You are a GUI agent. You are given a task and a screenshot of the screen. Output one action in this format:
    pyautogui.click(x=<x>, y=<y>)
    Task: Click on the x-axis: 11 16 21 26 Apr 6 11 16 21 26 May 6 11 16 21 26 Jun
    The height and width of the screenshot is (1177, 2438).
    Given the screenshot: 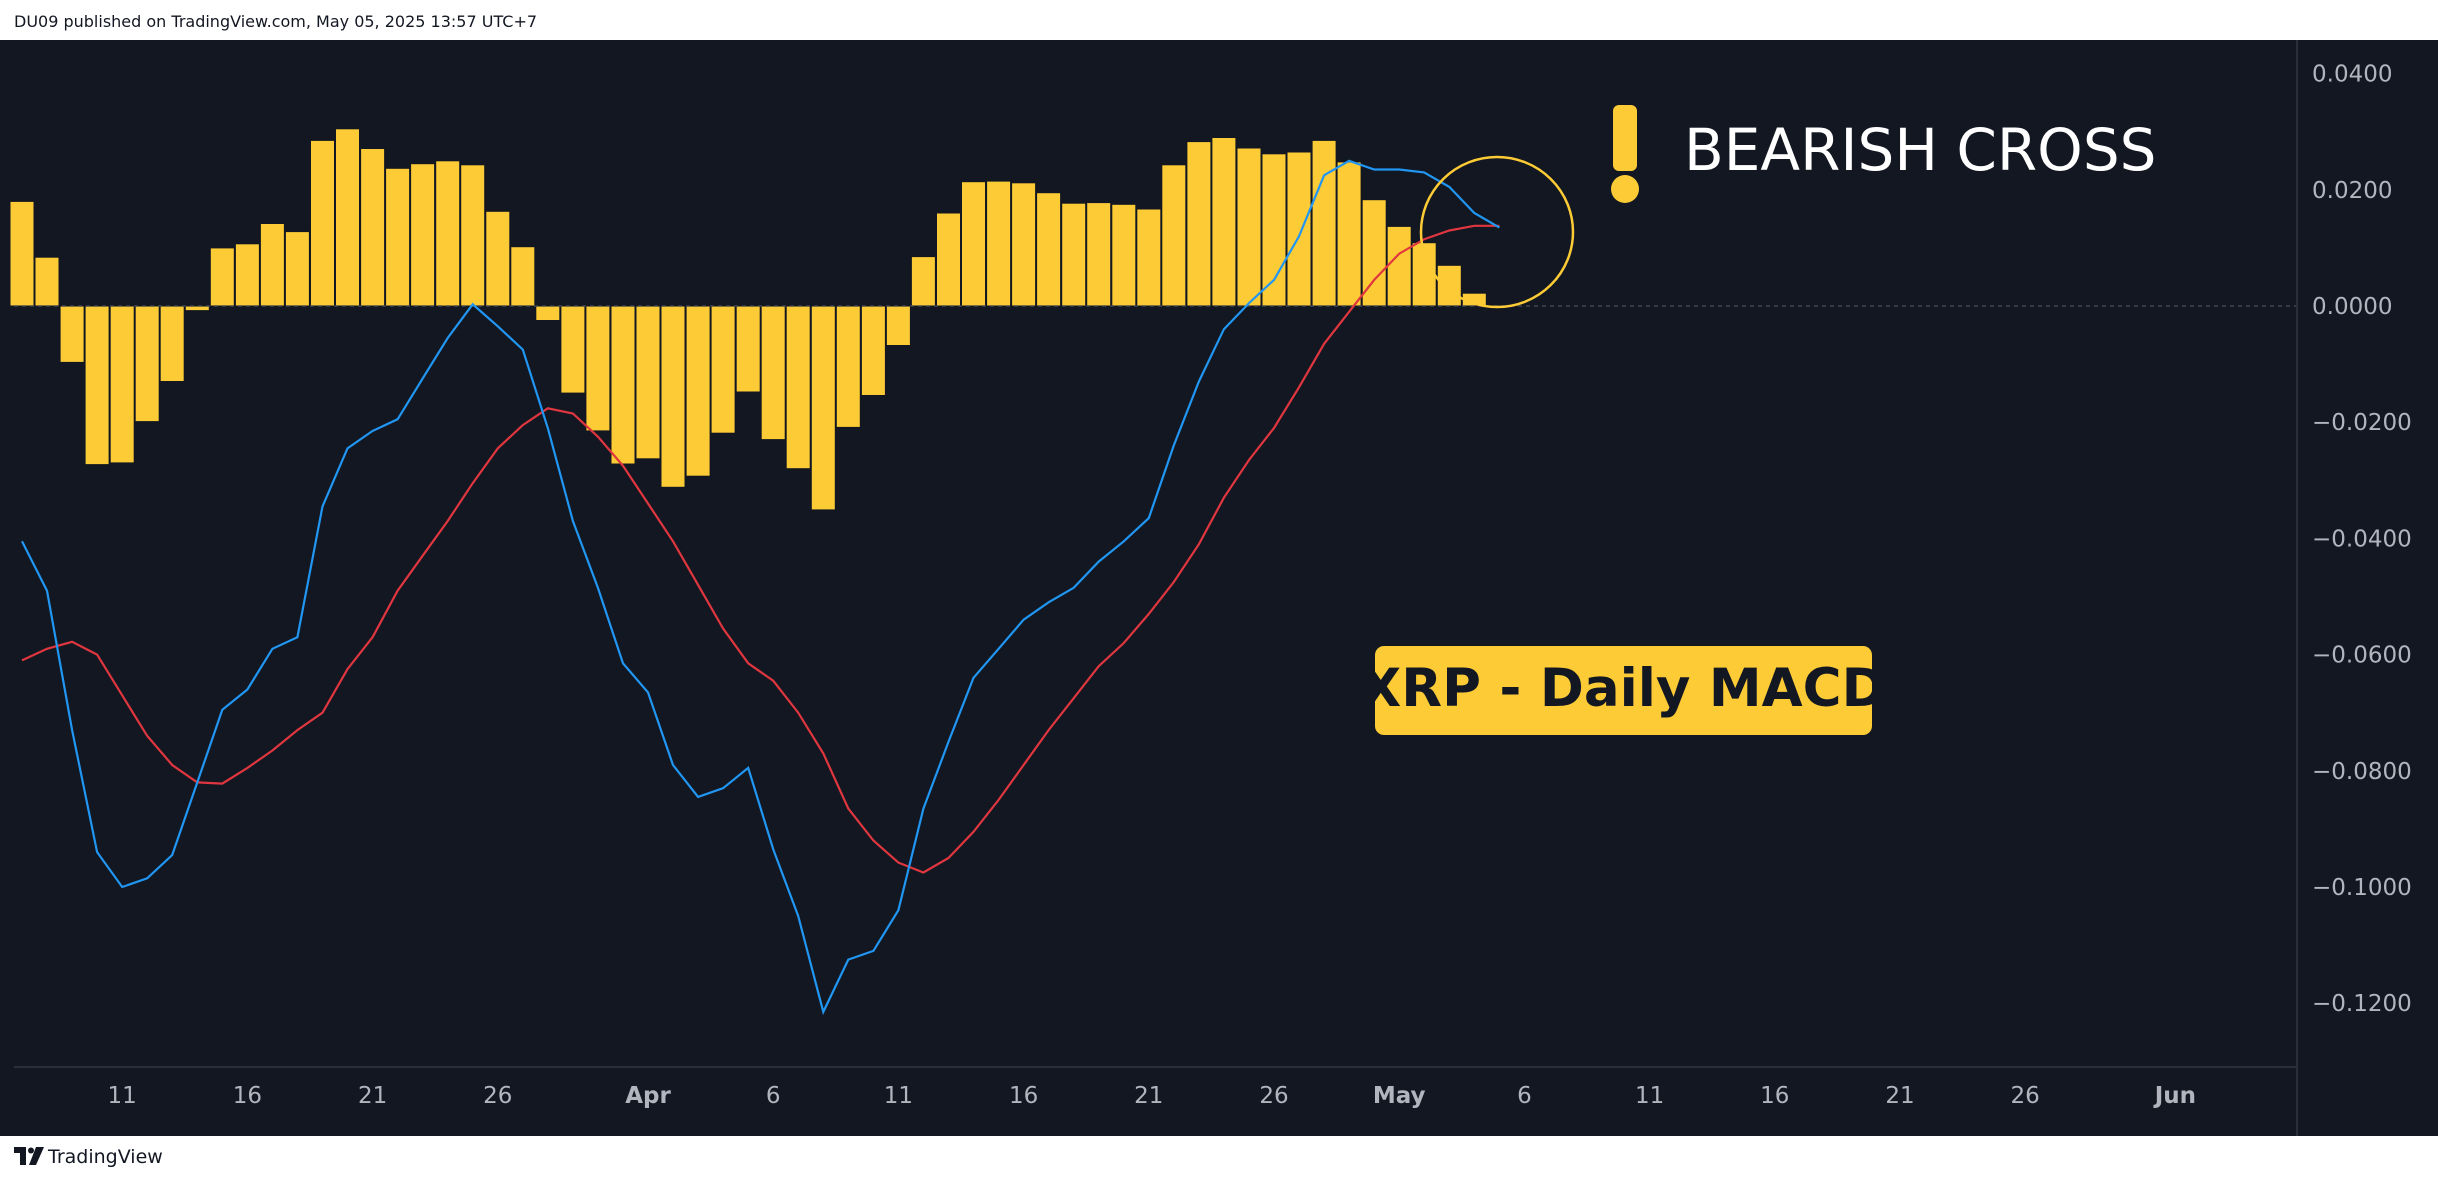 What is the action you would take?
    pyautogui.click(x=1152, y=1096)
    